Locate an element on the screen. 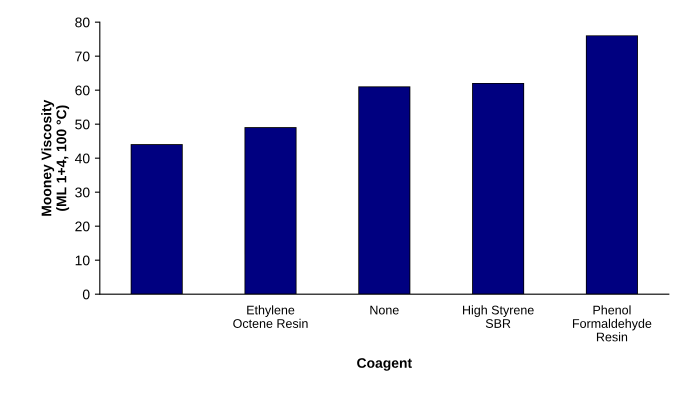 This screenshot has height=403, width=679. y-tick-label: 50 is located at coordinates (82, 125).